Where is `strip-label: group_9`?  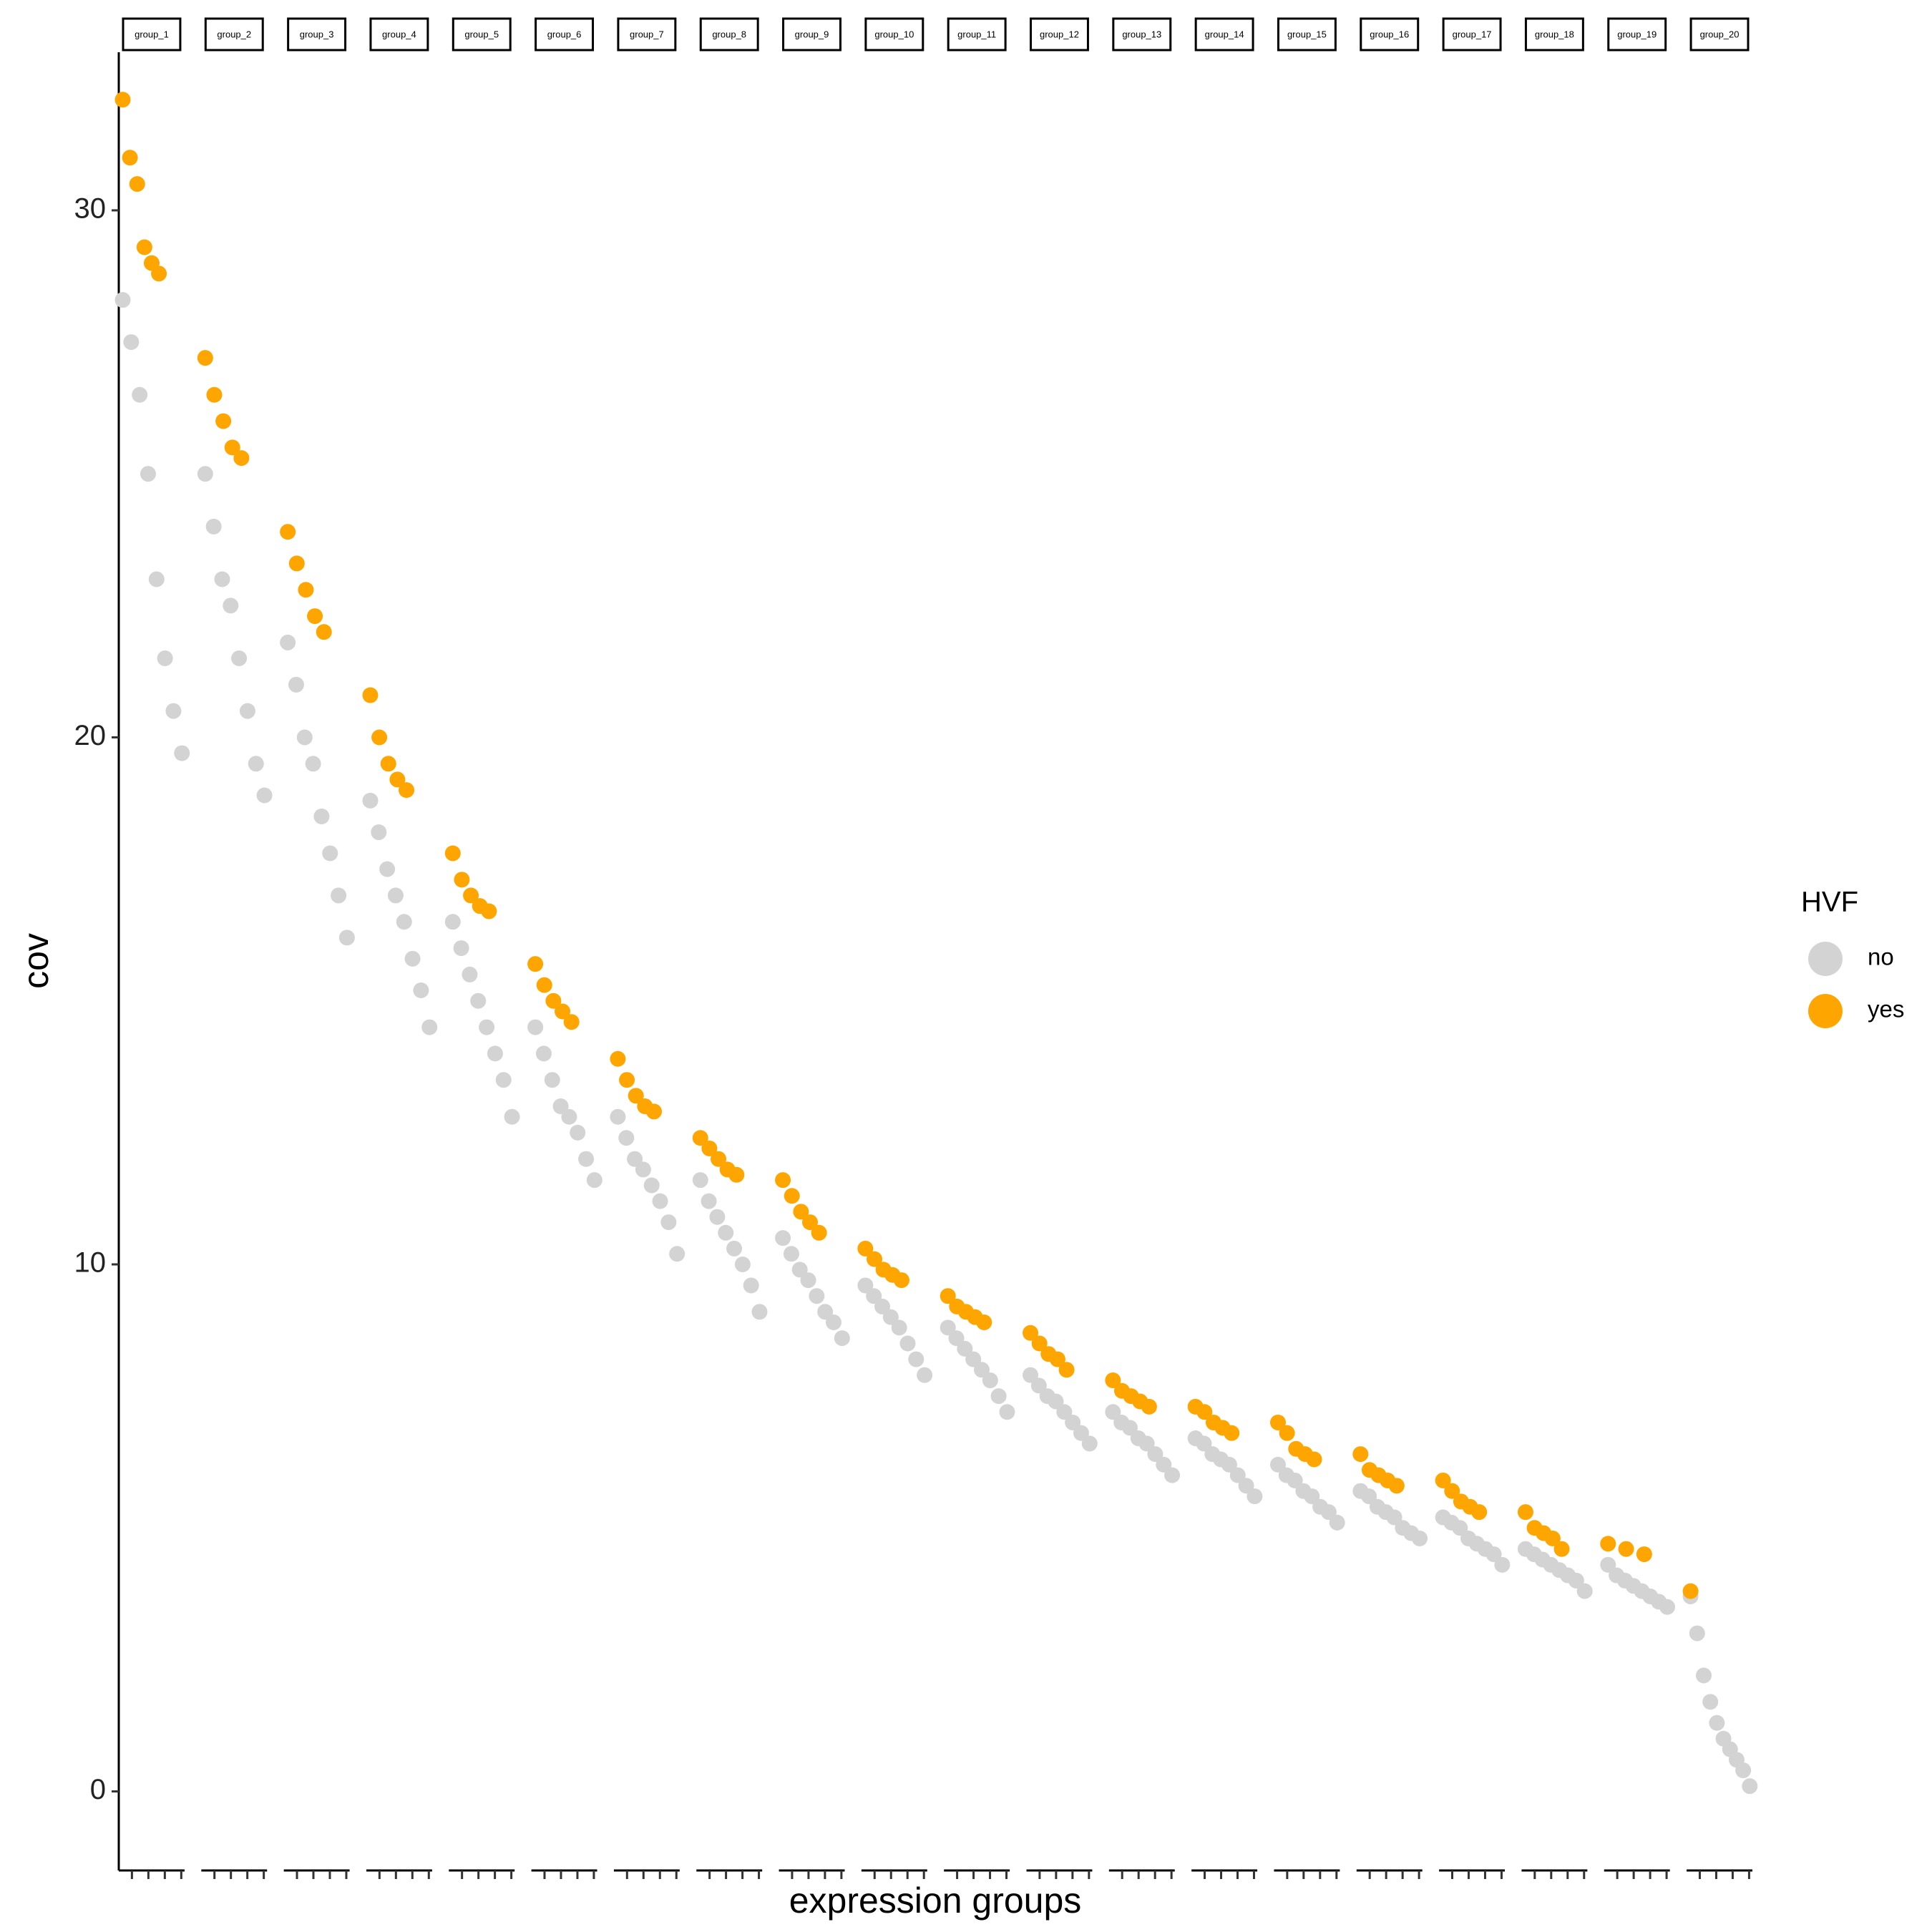
strip-label: group_9 is located at coordinates (812, 34).